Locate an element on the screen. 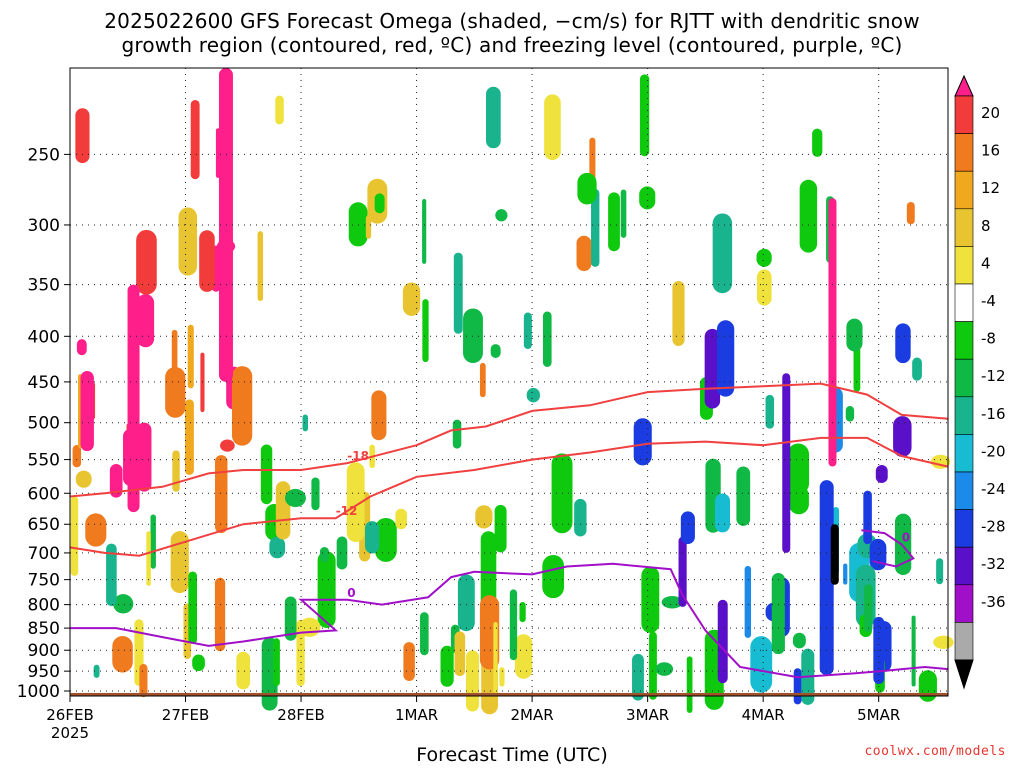 This screenshot has width=1024, height=768. x-tick-label: 1MAR is located at coordinates (416, 715).